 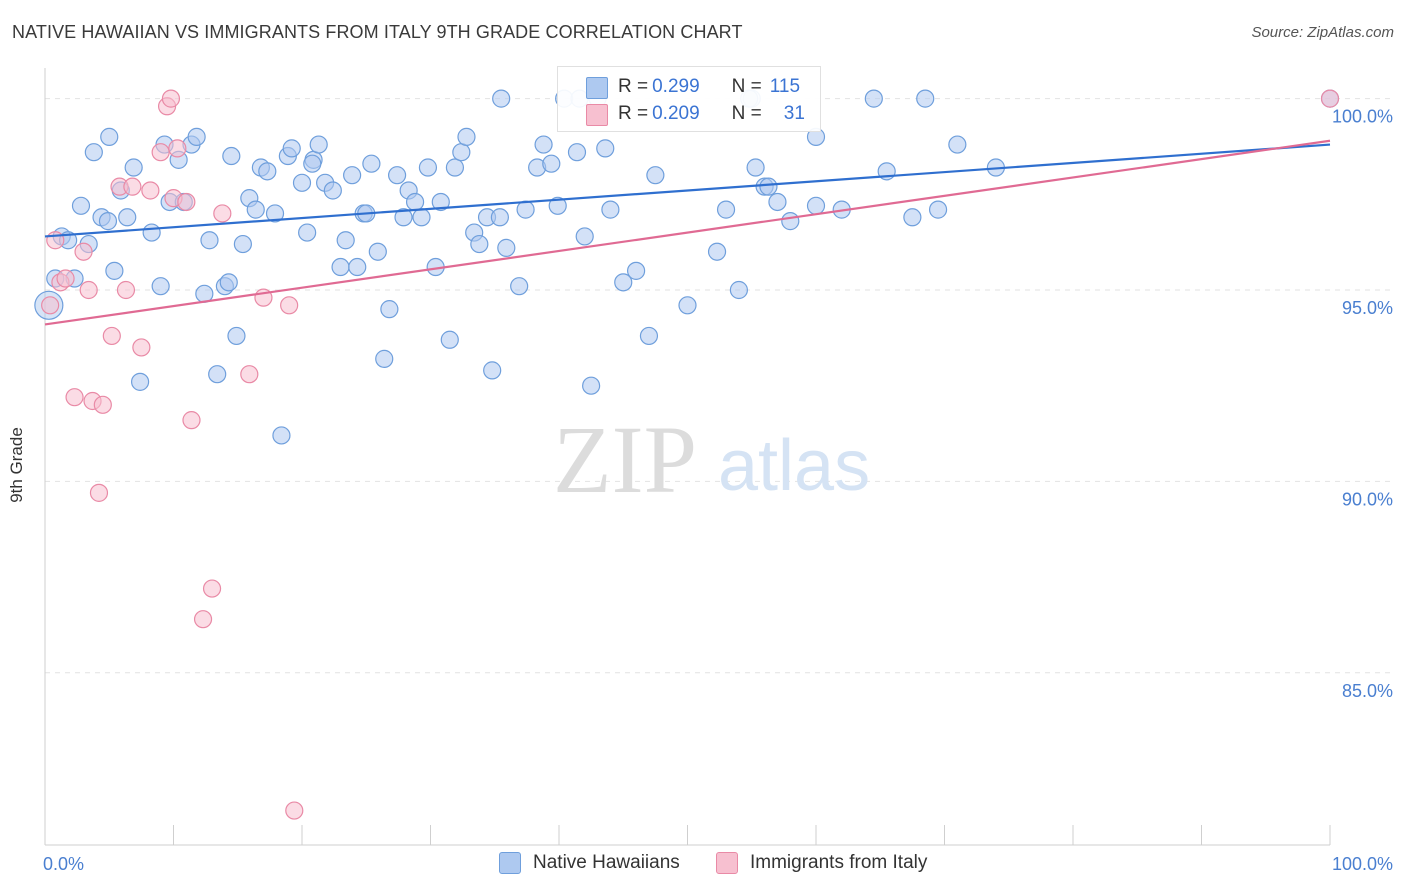 I want to click on watermark-zip: ZIP, so click(x=625, y=459).